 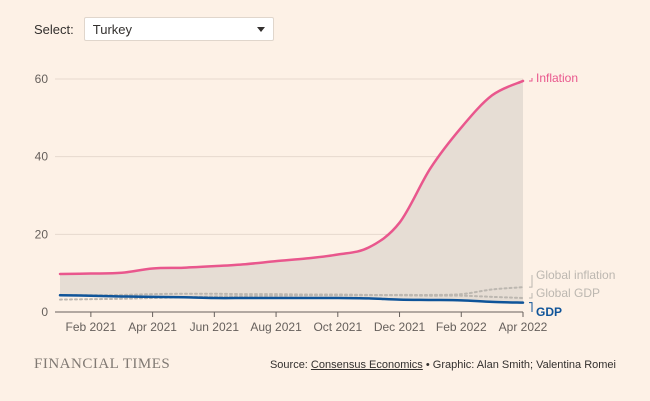 What do you see at coordinates (215, 327) in the screenshot?
I see `x-tick-label: Jun 2021` at bounding box center [215, 327].